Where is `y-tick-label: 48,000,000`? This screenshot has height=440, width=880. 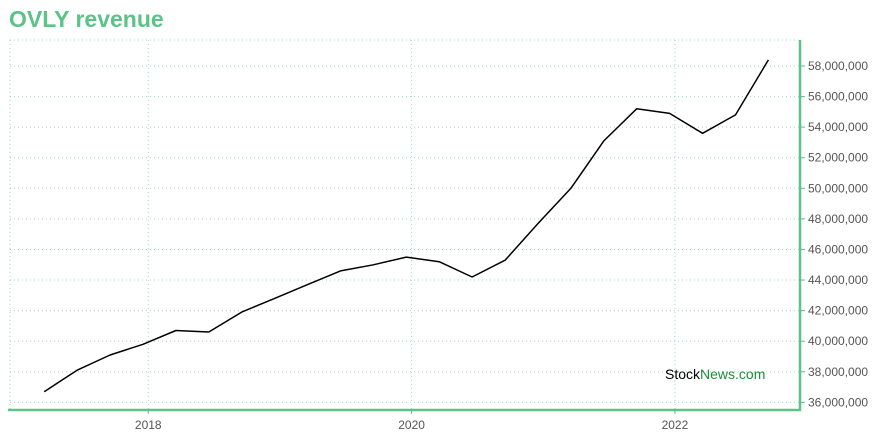 y-tick-label: 48,000,000 is located at coordinates (838, 219).